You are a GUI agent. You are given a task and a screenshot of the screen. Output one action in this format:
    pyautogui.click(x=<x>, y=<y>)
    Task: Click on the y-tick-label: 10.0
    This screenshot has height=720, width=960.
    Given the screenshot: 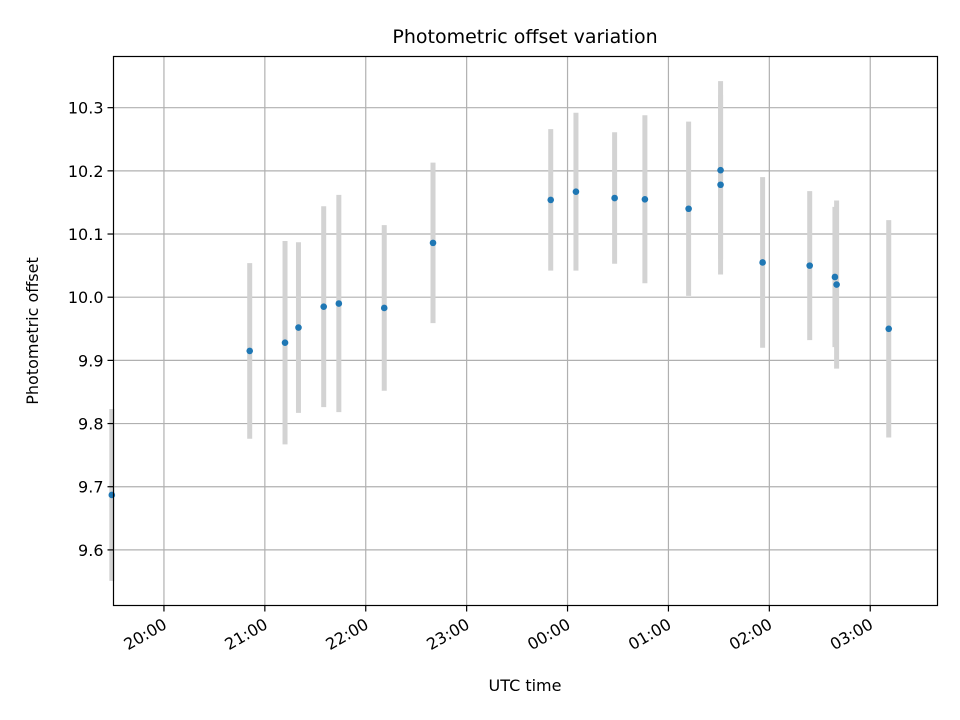 What is the action you would take?
    pyautogui.click(x=86, y=297)
    